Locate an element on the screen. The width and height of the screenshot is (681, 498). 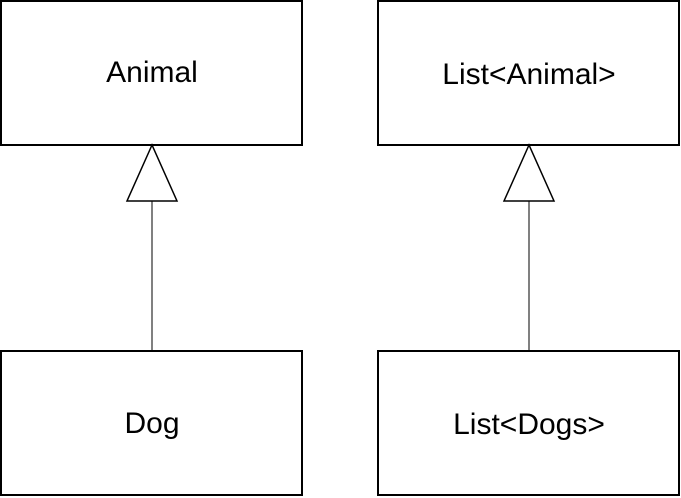
list-dogs-to-list-animal-generalization is located at coordinates (529, 247).